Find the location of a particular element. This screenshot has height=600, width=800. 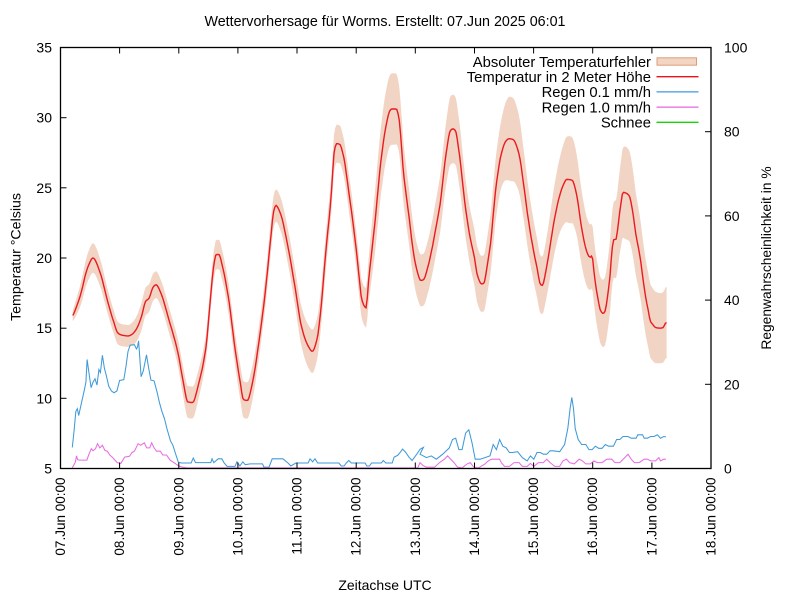

svg-text: 16.Jun 00:00 is located at coordinates (592, 517).